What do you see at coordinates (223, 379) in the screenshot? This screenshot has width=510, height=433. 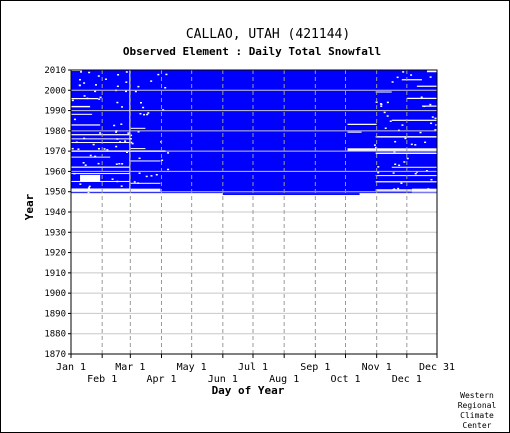 I see `x-tick-label-lower-3: Jun 1` at bounding box center [223, 379].